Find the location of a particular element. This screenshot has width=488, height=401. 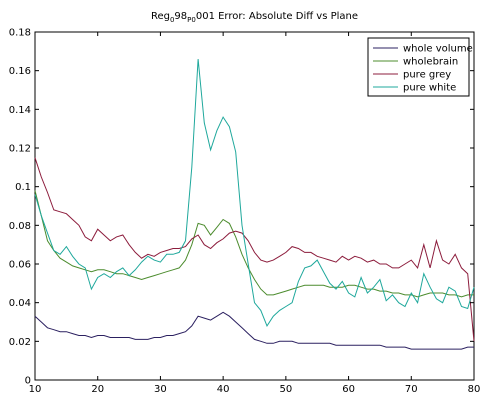

x-tick-label: 70 is located at coordinates (411, 389).